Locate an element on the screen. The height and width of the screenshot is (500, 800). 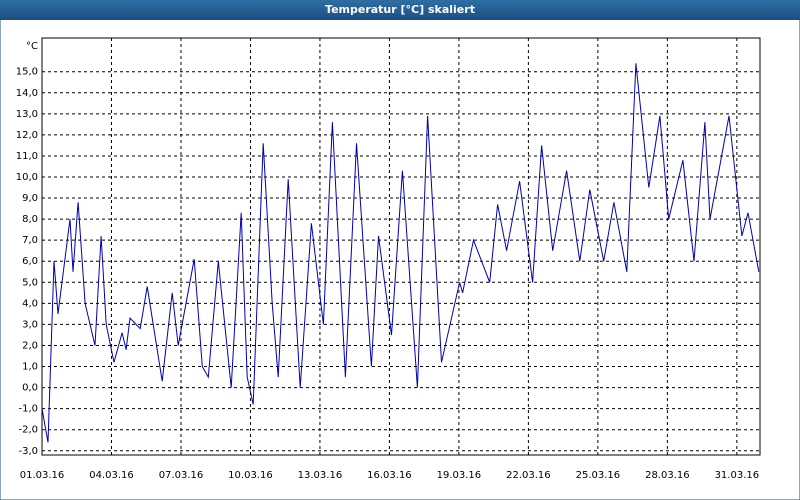
x-tick-label: 10.03.16 is located at coordinates (250, 475).